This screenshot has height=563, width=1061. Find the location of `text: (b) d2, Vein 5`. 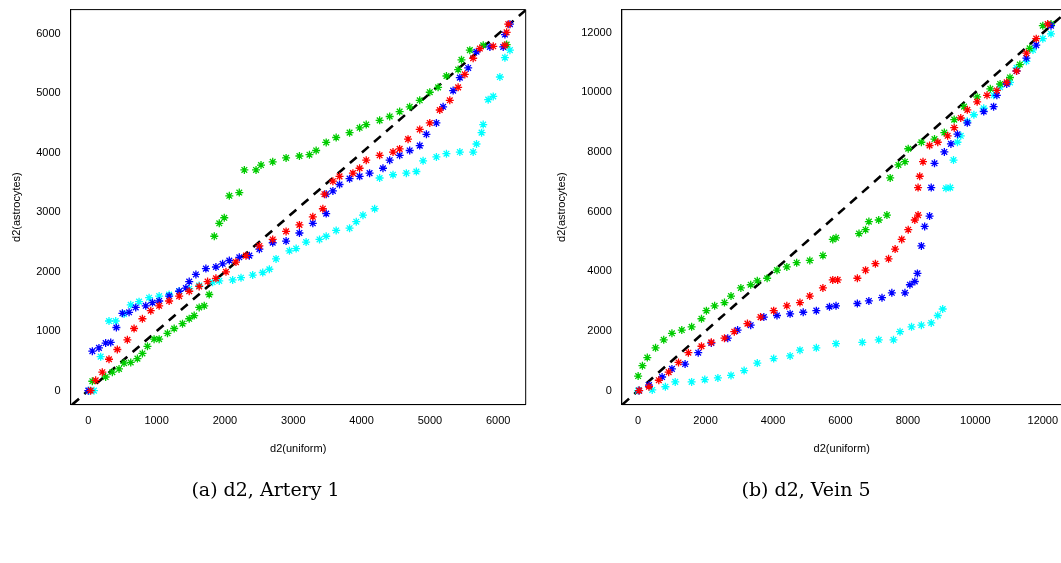

text: (b) d2, Vein 5 is located at coordinates (806, 489).